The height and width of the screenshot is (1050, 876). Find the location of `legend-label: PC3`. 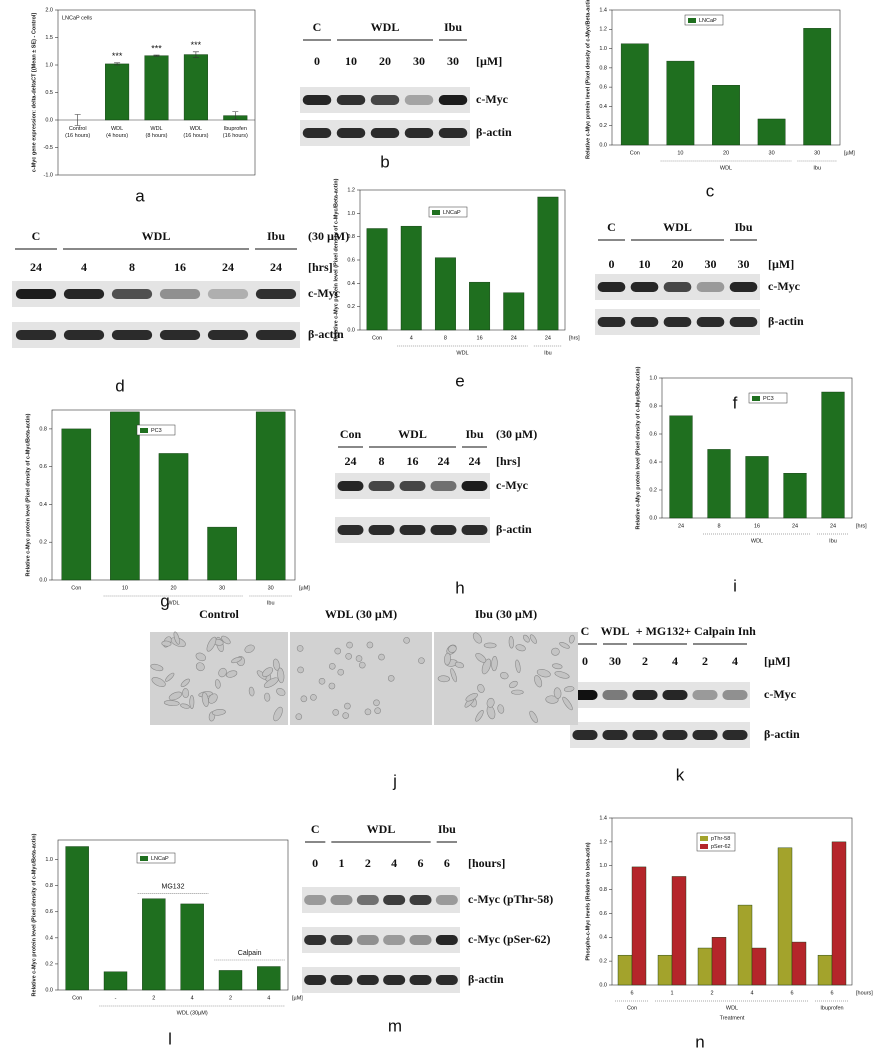

legend-label: PC3 is located at coordinates (156, 431).